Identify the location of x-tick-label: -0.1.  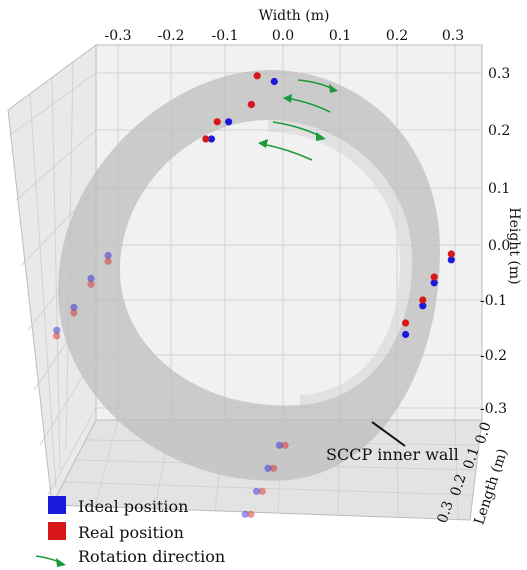
(225, 36).